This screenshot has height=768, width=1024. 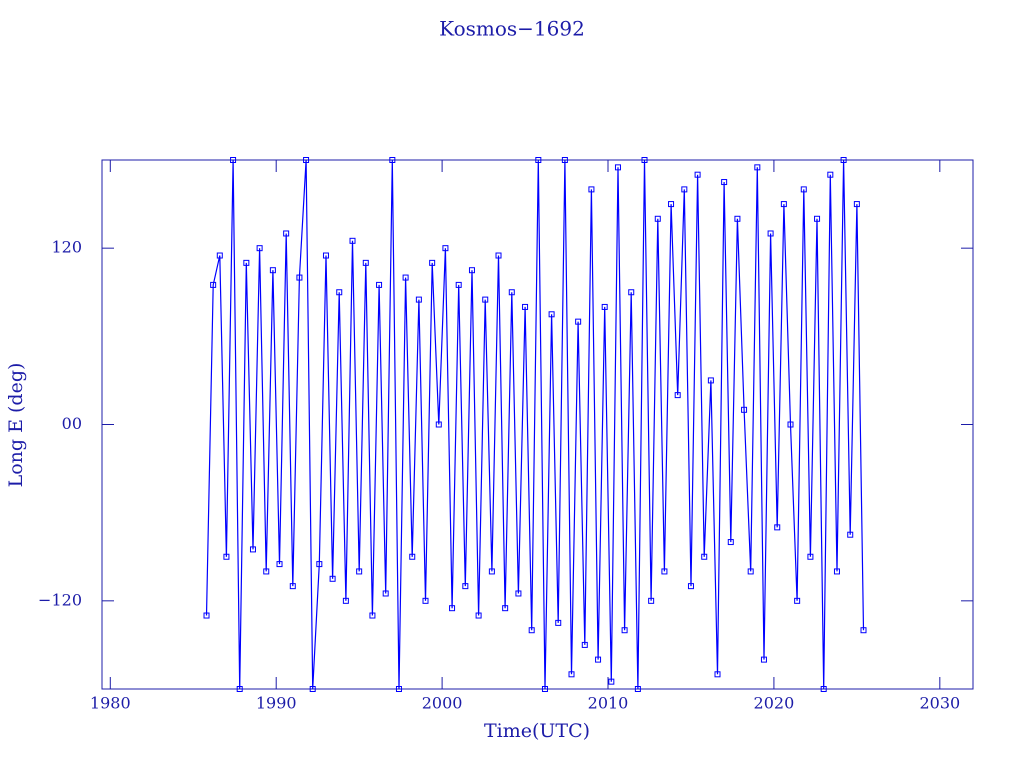 I want to click on y-tick-label: 120, so click(x=66, y=247).